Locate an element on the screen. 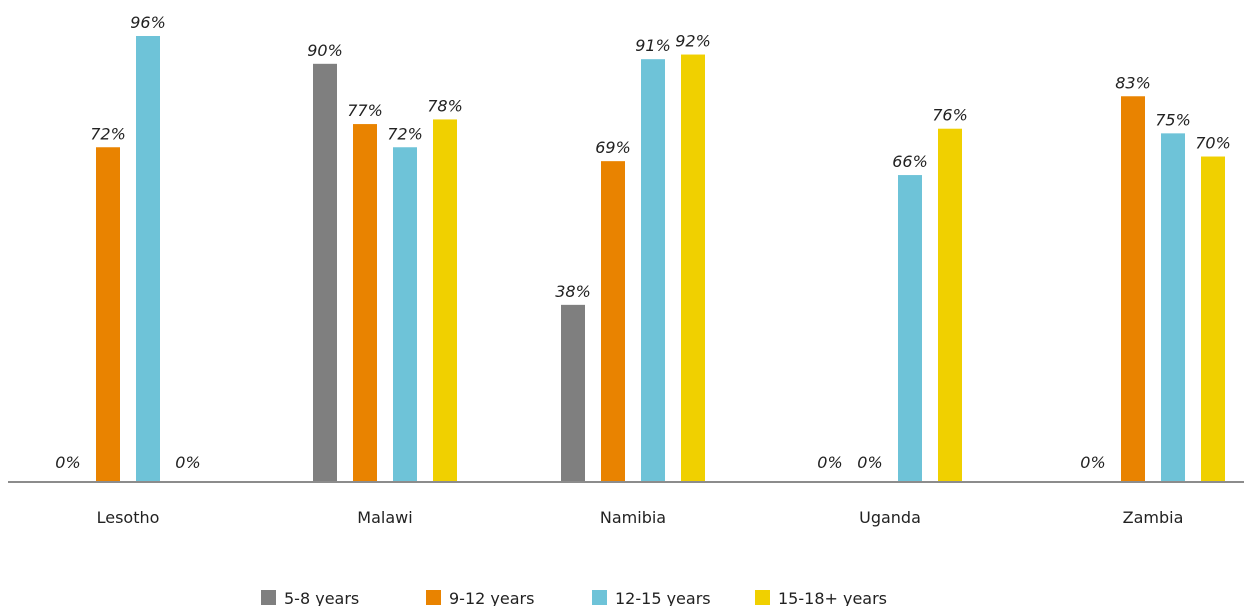 The height and width of the screenshot is (606, 1249). value-label-uganda-2: 0% is located at coordinates (869, 462).